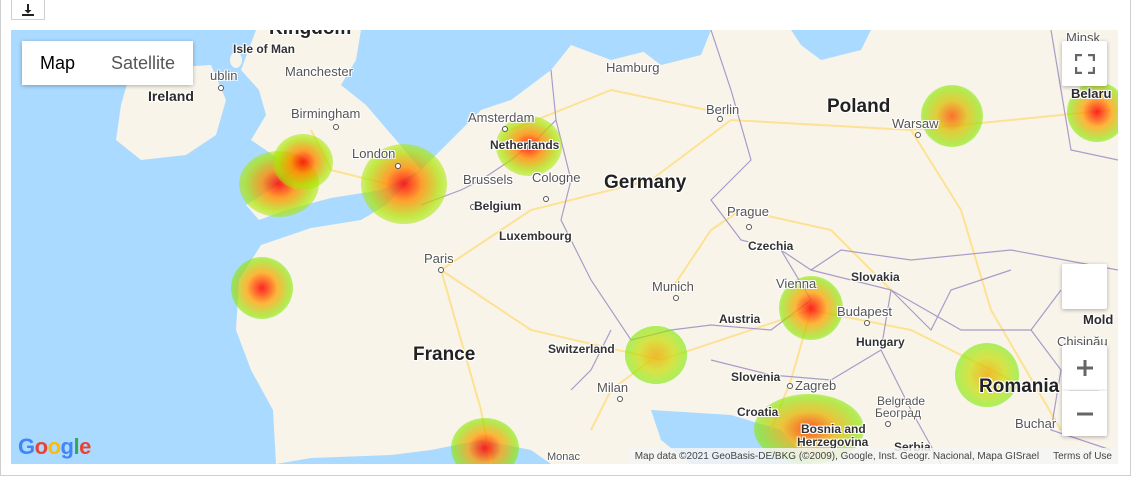 This screenshot has height=498, width=1147. What do you see at coordinates (326, 113) in the screenshot?
I see `label-birmingham: Birmingham` at bounding box center [326, 113].